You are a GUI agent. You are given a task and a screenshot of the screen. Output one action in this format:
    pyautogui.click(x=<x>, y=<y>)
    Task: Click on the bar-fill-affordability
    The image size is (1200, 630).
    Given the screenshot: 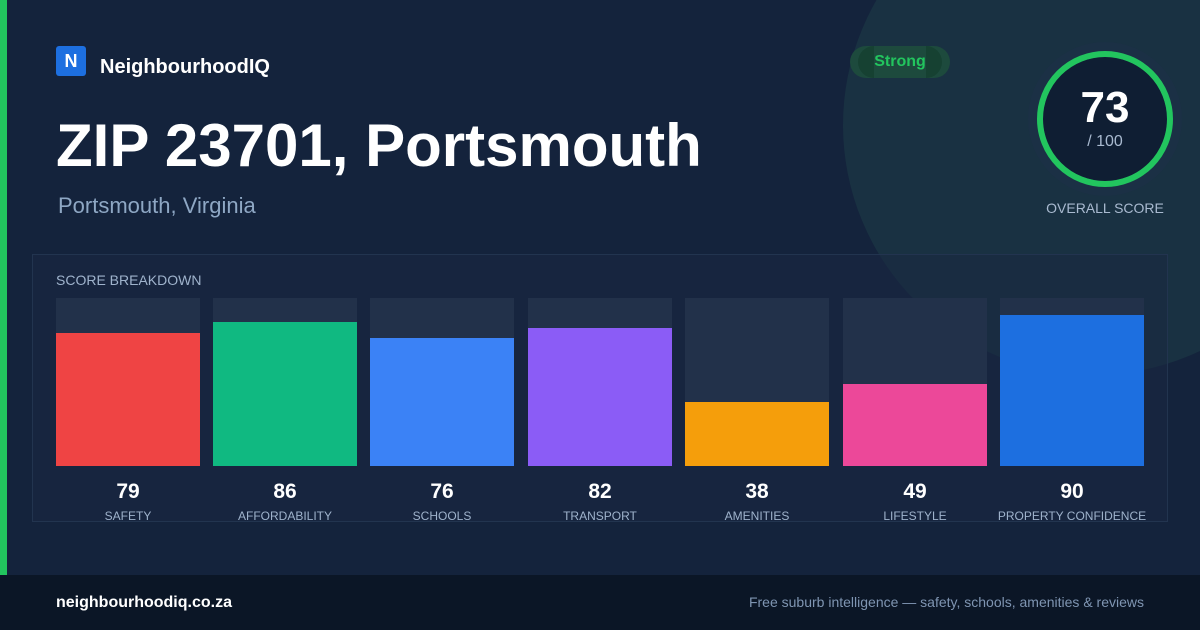 What is the action you would take?
    pyautogui.click(x=285, y=394)
    